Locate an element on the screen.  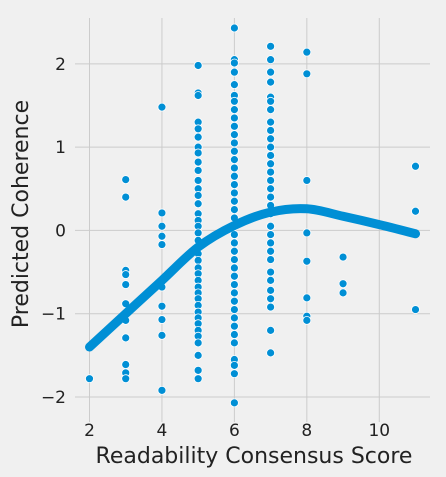
y-tick-label: 0 is located at coordinates (60, 231).